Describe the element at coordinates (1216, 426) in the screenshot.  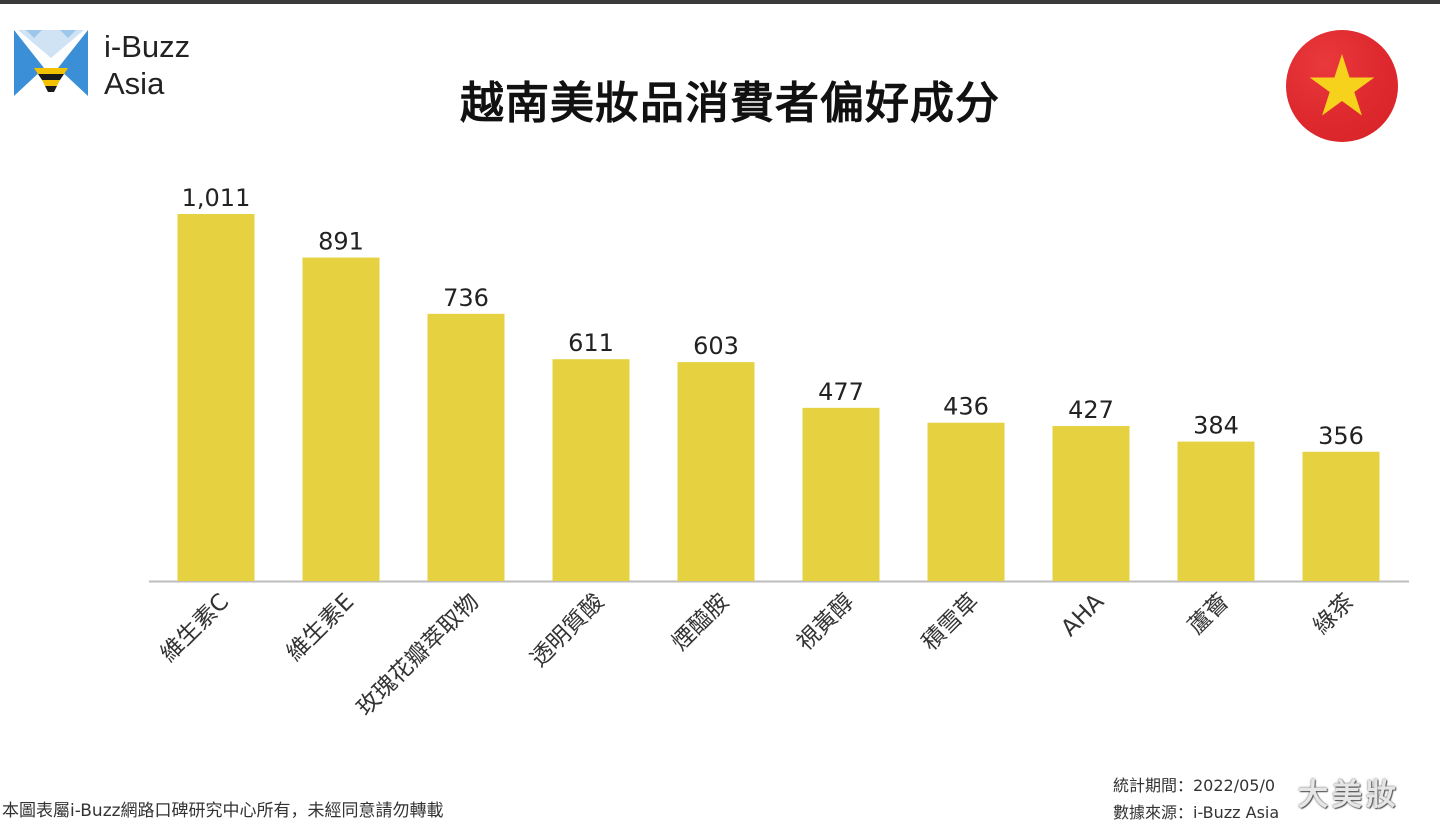
I see `data-label: 384` at that location.